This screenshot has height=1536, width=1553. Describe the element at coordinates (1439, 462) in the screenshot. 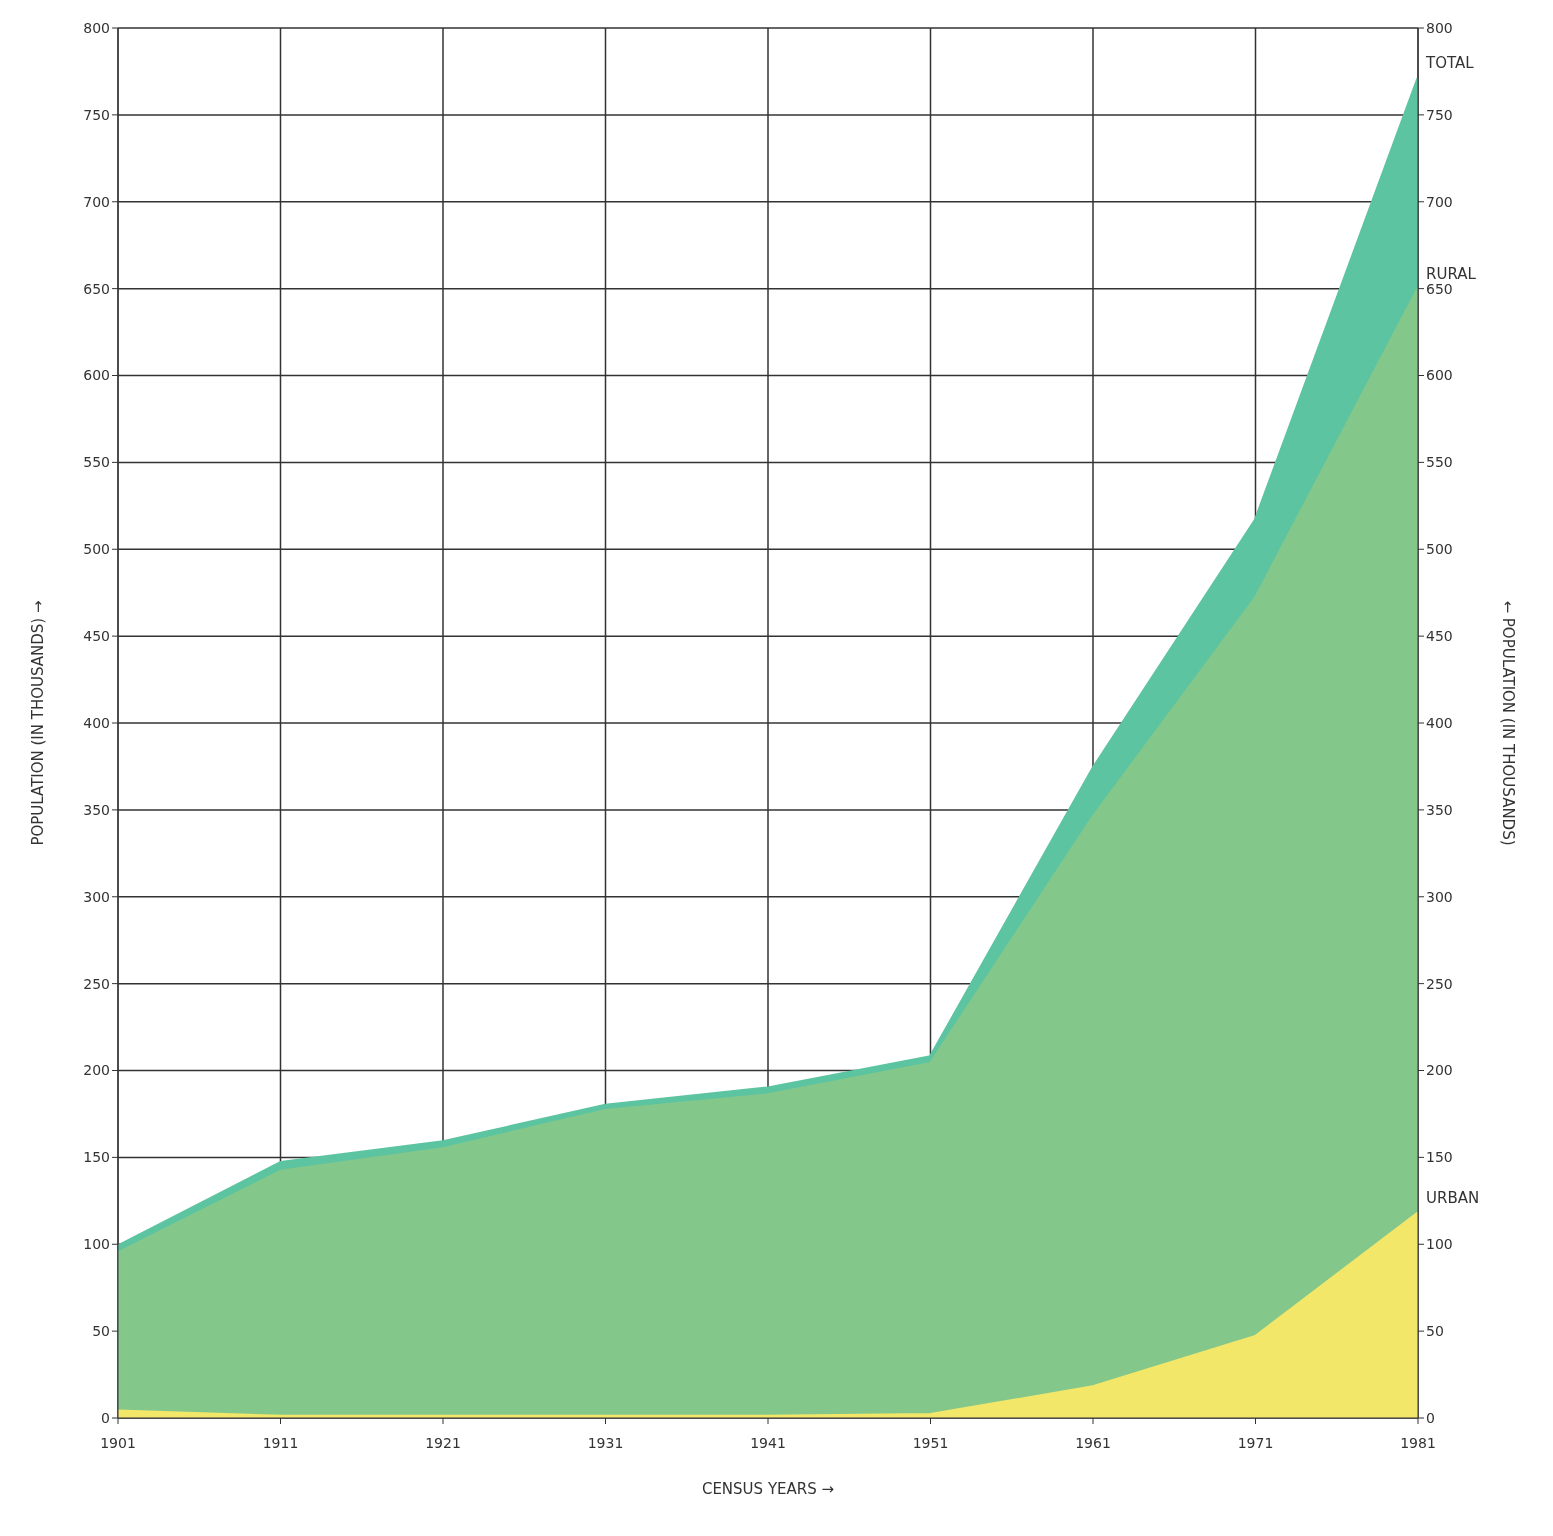

I see `y2-tick-label: 550` at that location.